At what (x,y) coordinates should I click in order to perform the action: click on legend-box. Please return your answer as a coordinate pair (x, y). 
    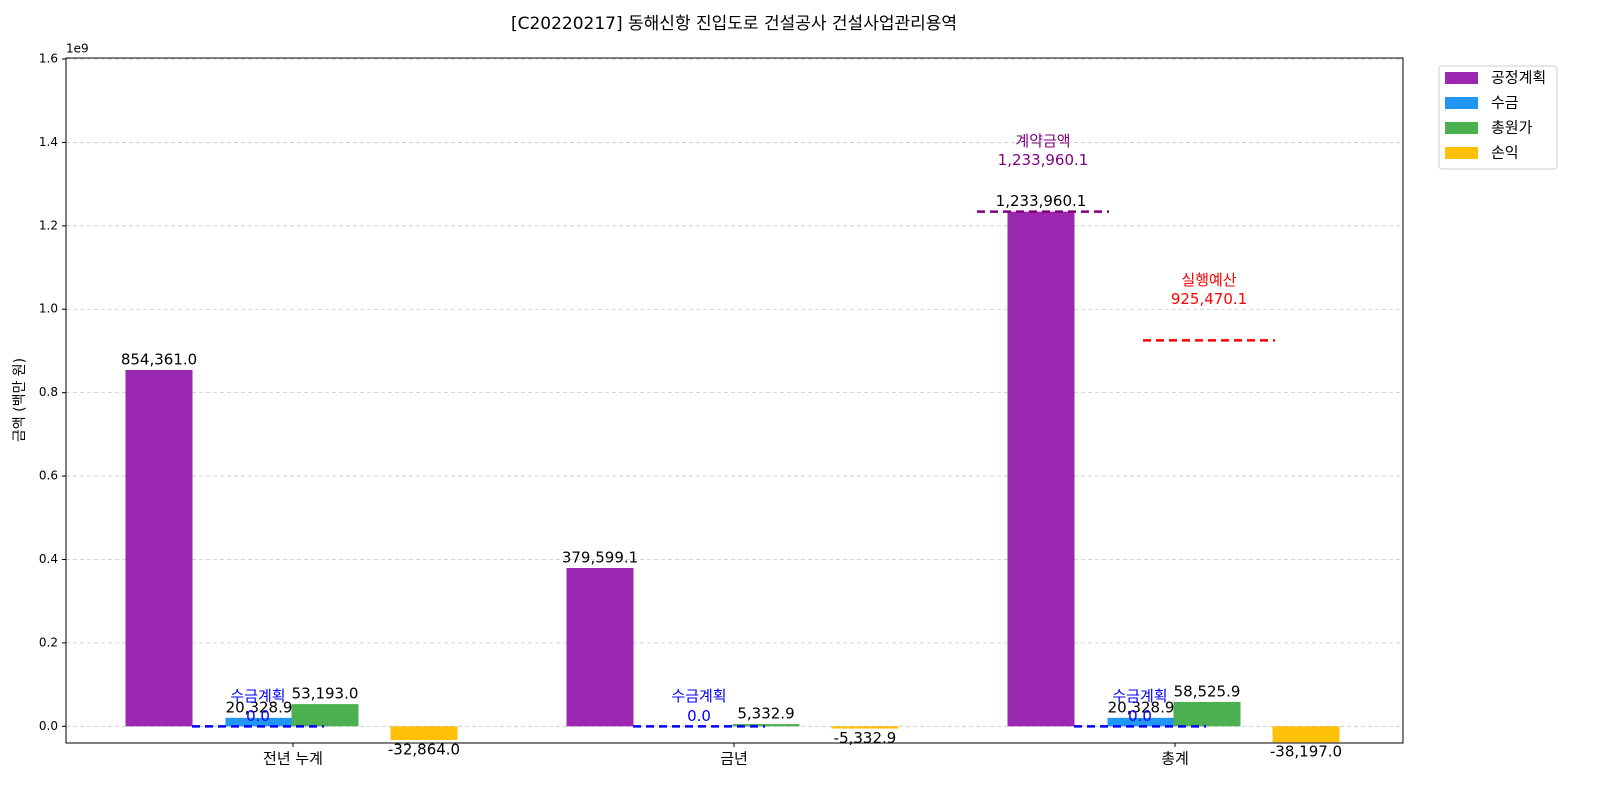
    Looking at the image, I should click on (1498, 117).